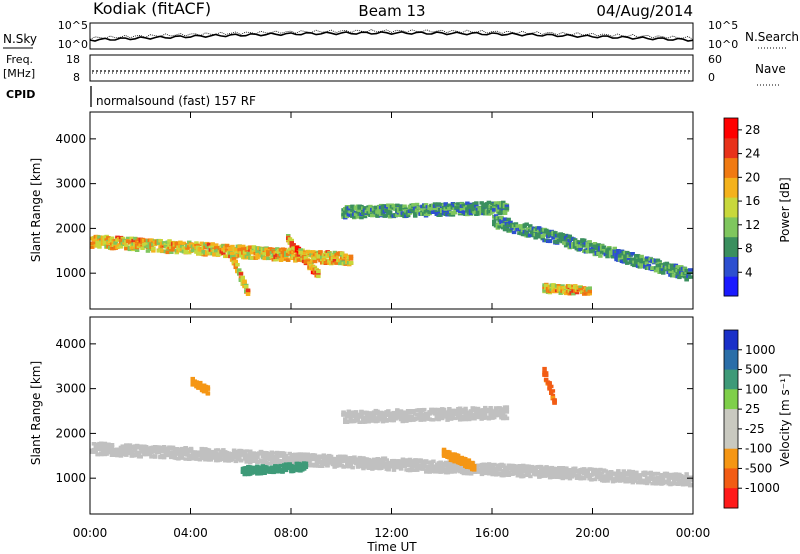 Image resolution: width=800 pixels, height=554 pixels. Describe the element at coordinates (772, 37) in the screenshot. I see `noise-right-label: N.Search` at that location.